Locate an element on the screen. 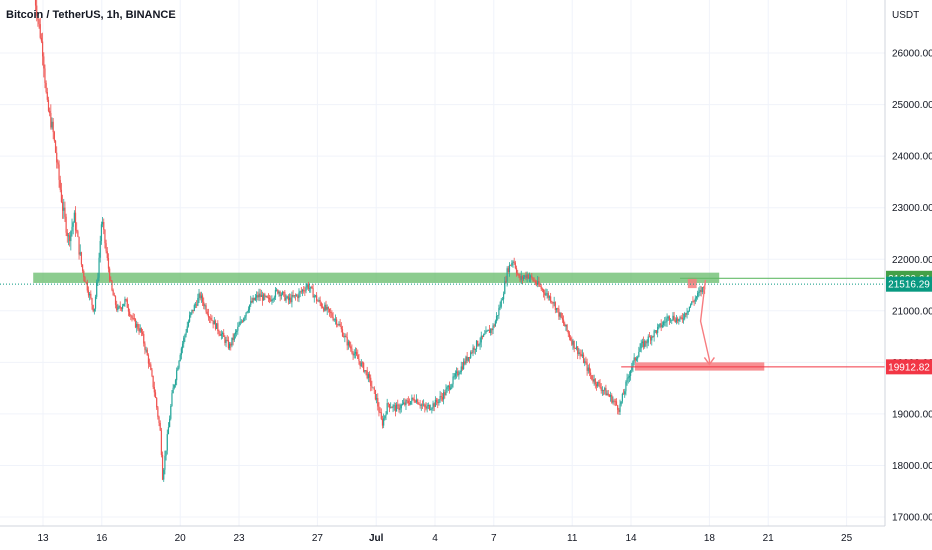 Image resolution: width=932 pixels, height=550 pixels. x-tick-label: 23 is located at coordinates (239, 538).